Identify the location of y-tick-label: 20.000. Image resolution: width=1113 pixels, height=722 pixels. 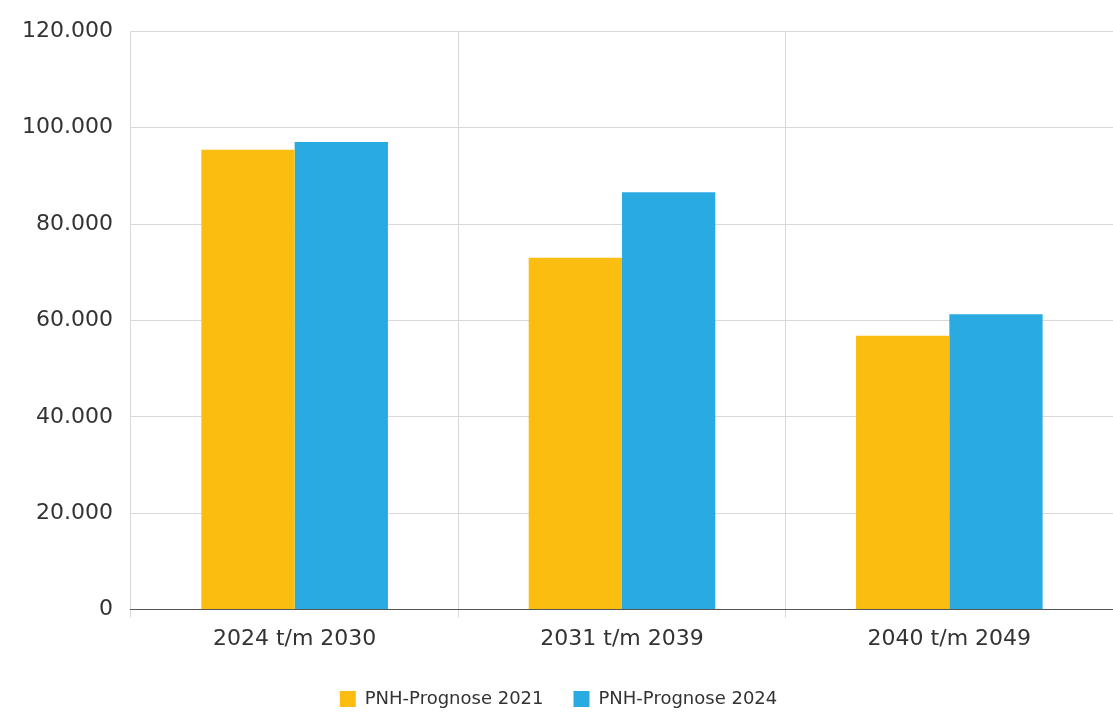
(74, 511).